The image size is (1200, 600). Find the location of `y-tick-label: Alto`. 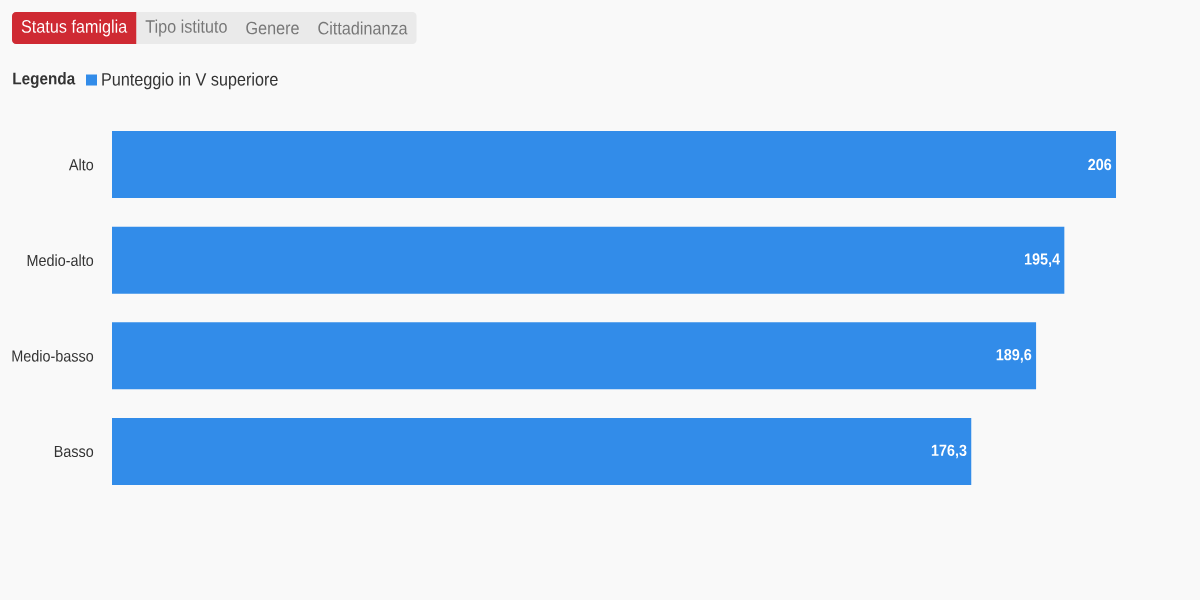

y-tick-label: Alto is located at coordinates (81, 164).